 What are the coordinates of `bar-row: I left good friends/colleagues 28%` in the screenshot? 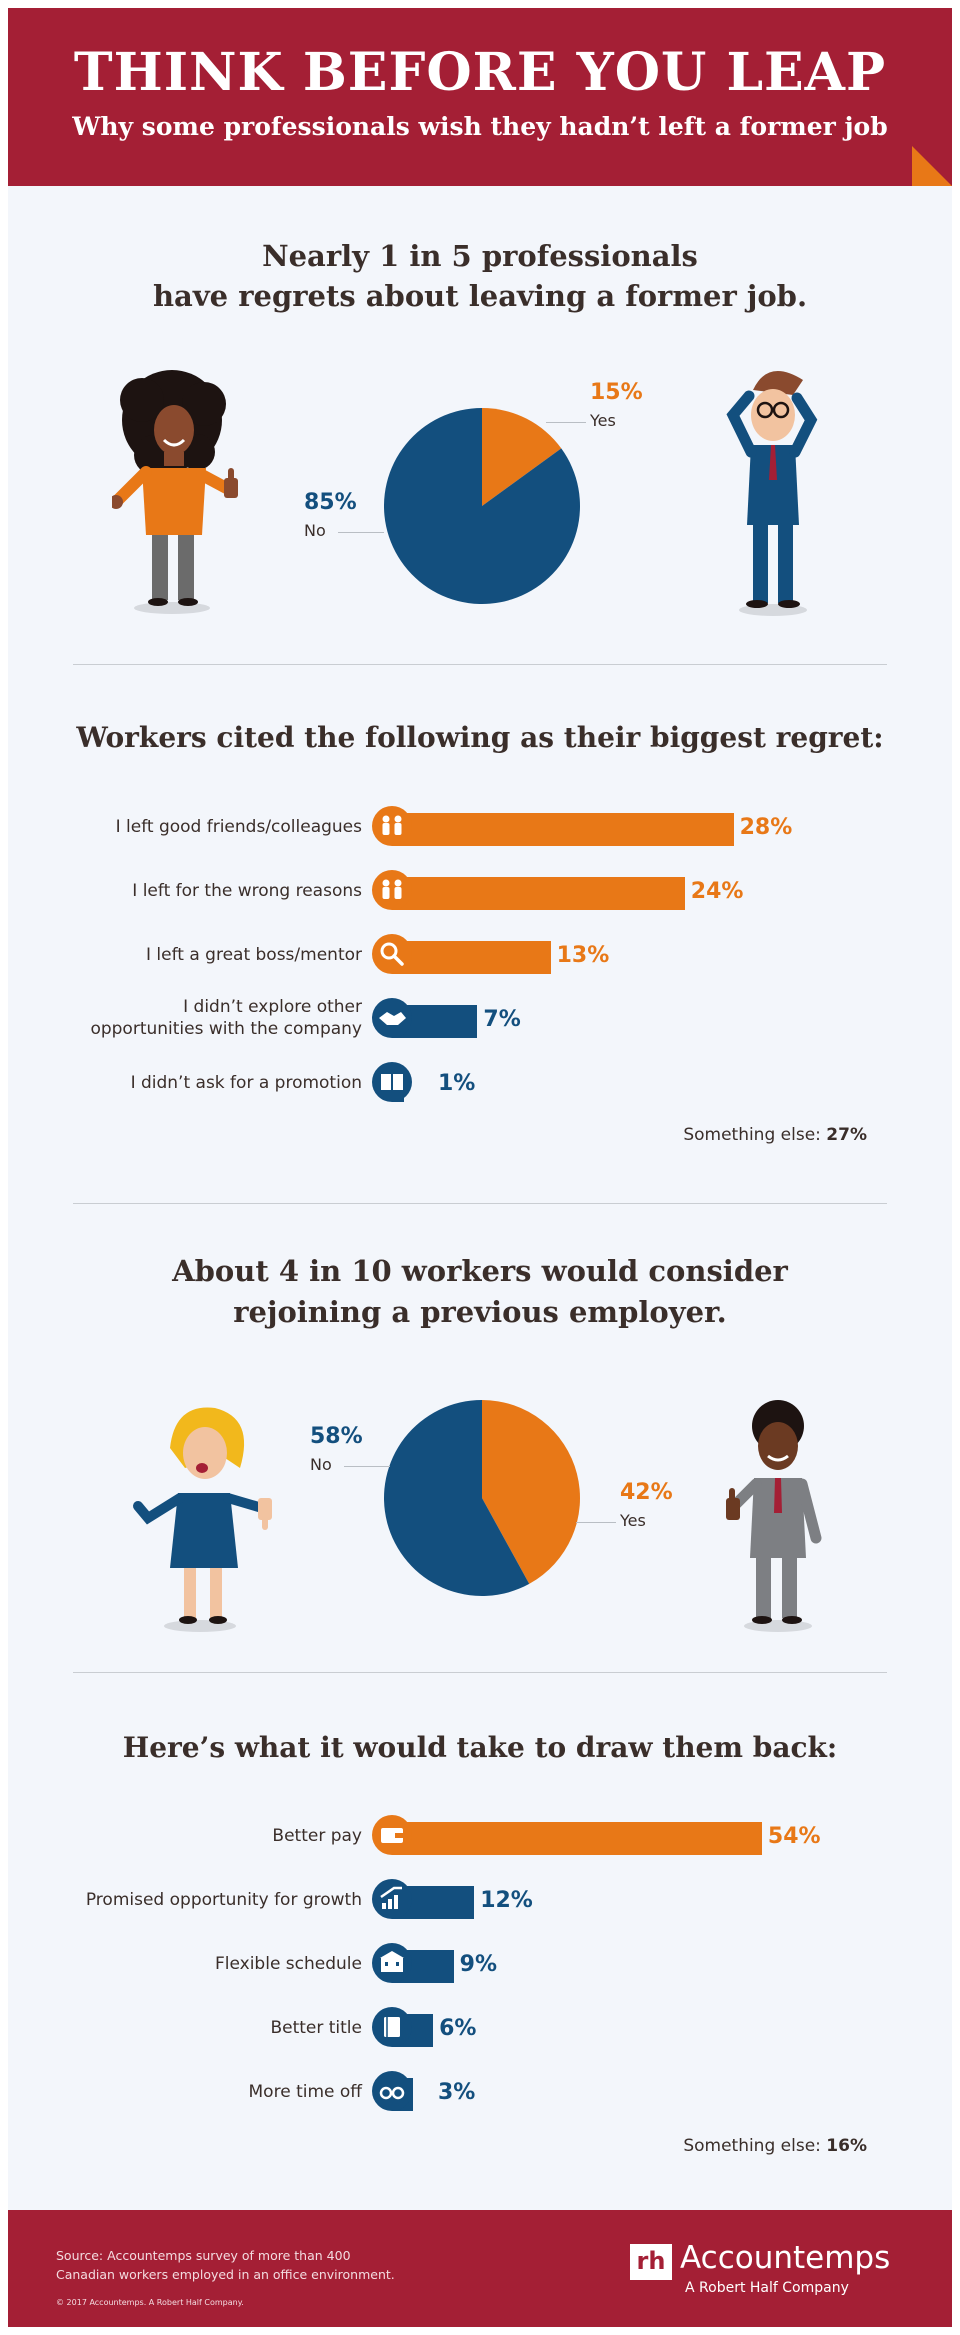 It's located at (480, 826).